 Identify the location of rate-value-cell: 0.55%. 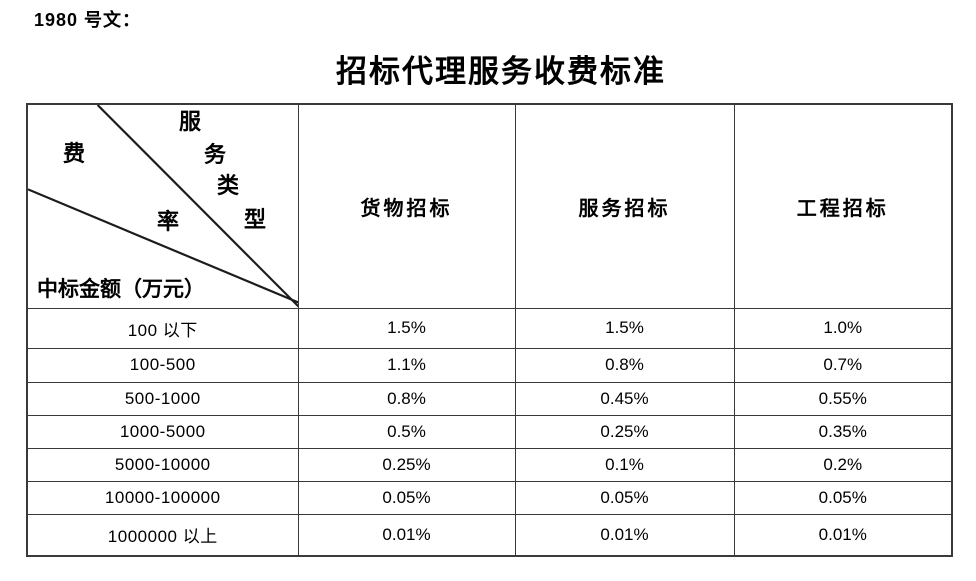
(843, 398).